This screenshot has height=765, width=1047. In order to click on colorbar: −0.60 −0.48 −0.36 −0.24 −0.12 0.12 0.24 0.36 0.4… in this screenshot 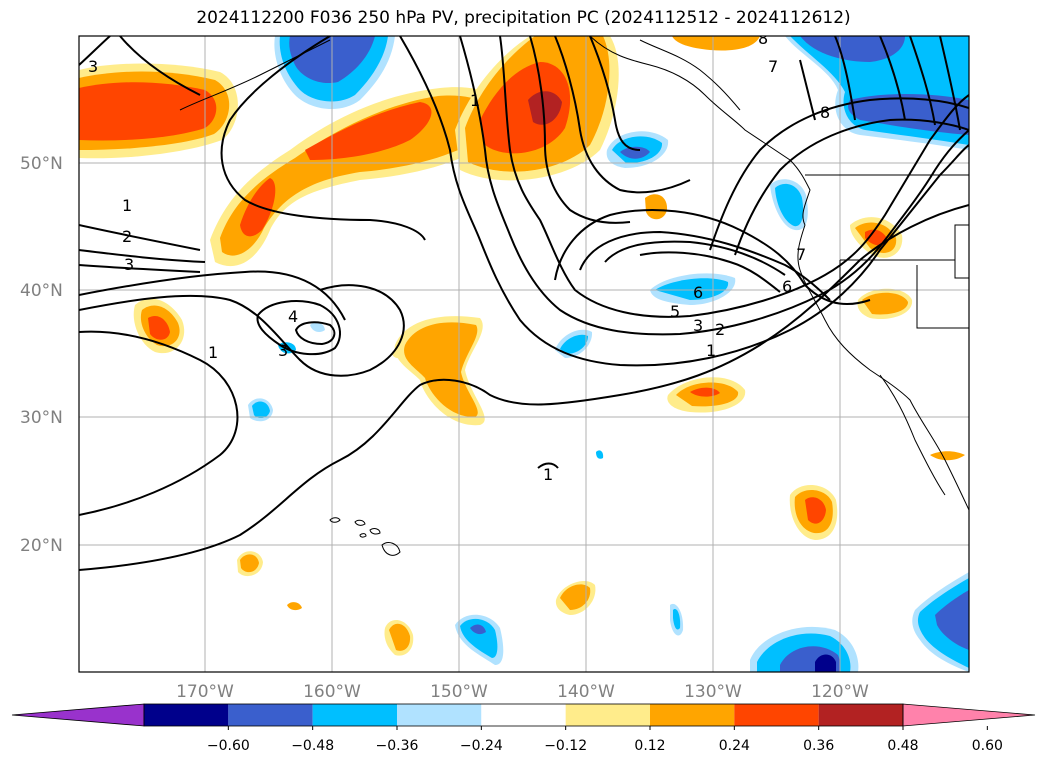, I will do `click(523, 728)`.